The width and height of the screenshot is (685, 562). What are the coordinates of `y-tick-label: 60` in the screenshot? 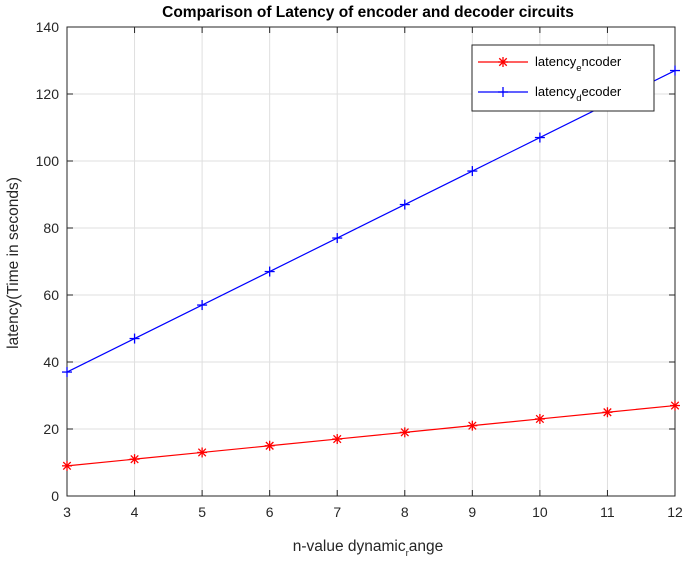 It's located at (51, 295).